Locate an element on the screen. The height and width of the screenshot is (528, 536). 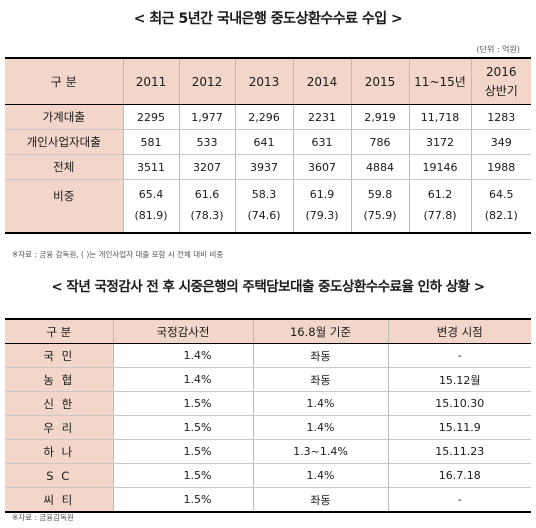
ratio-cell: 65.4 (81.9) is located at coordinates (150, 206).